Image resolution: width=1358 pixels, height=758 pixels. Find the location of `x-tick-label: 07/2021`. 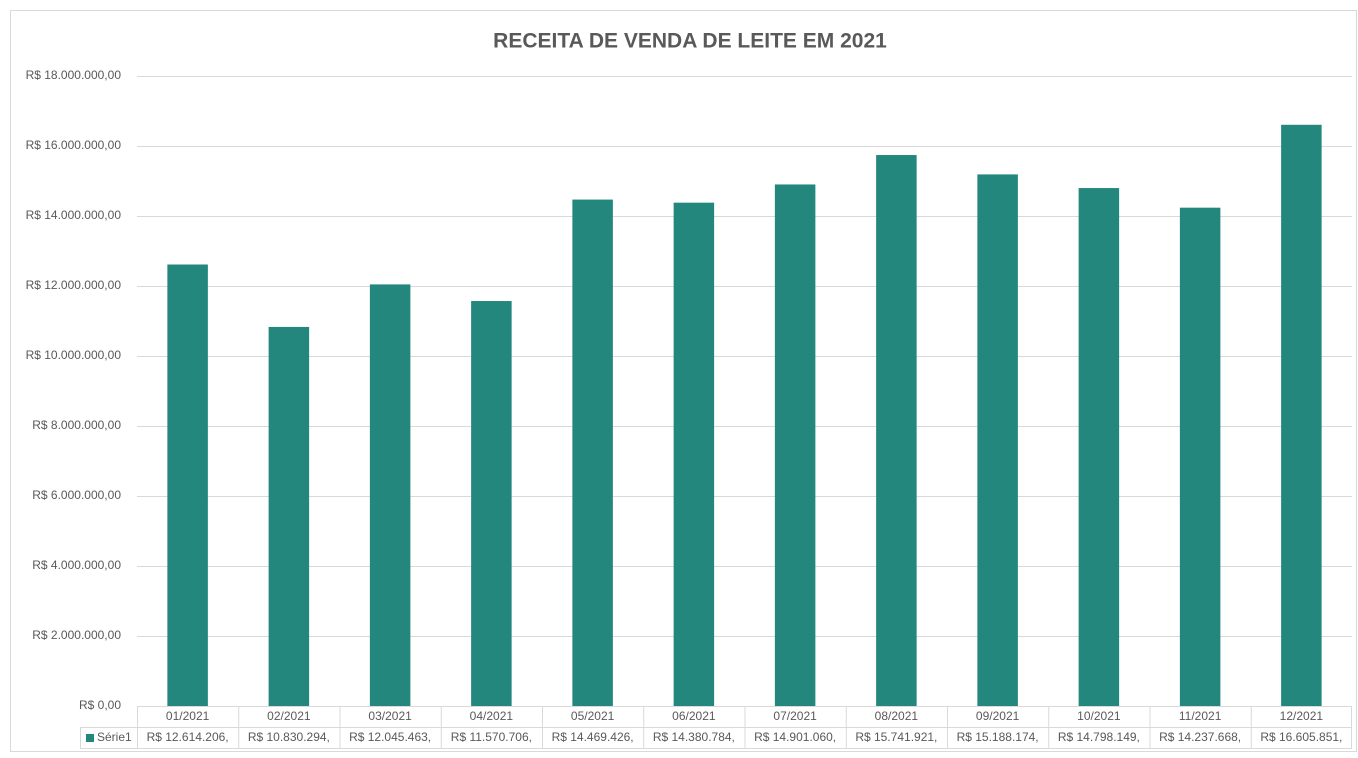

x-tick-label: 07/2021 is located at coordinates (795, 716).